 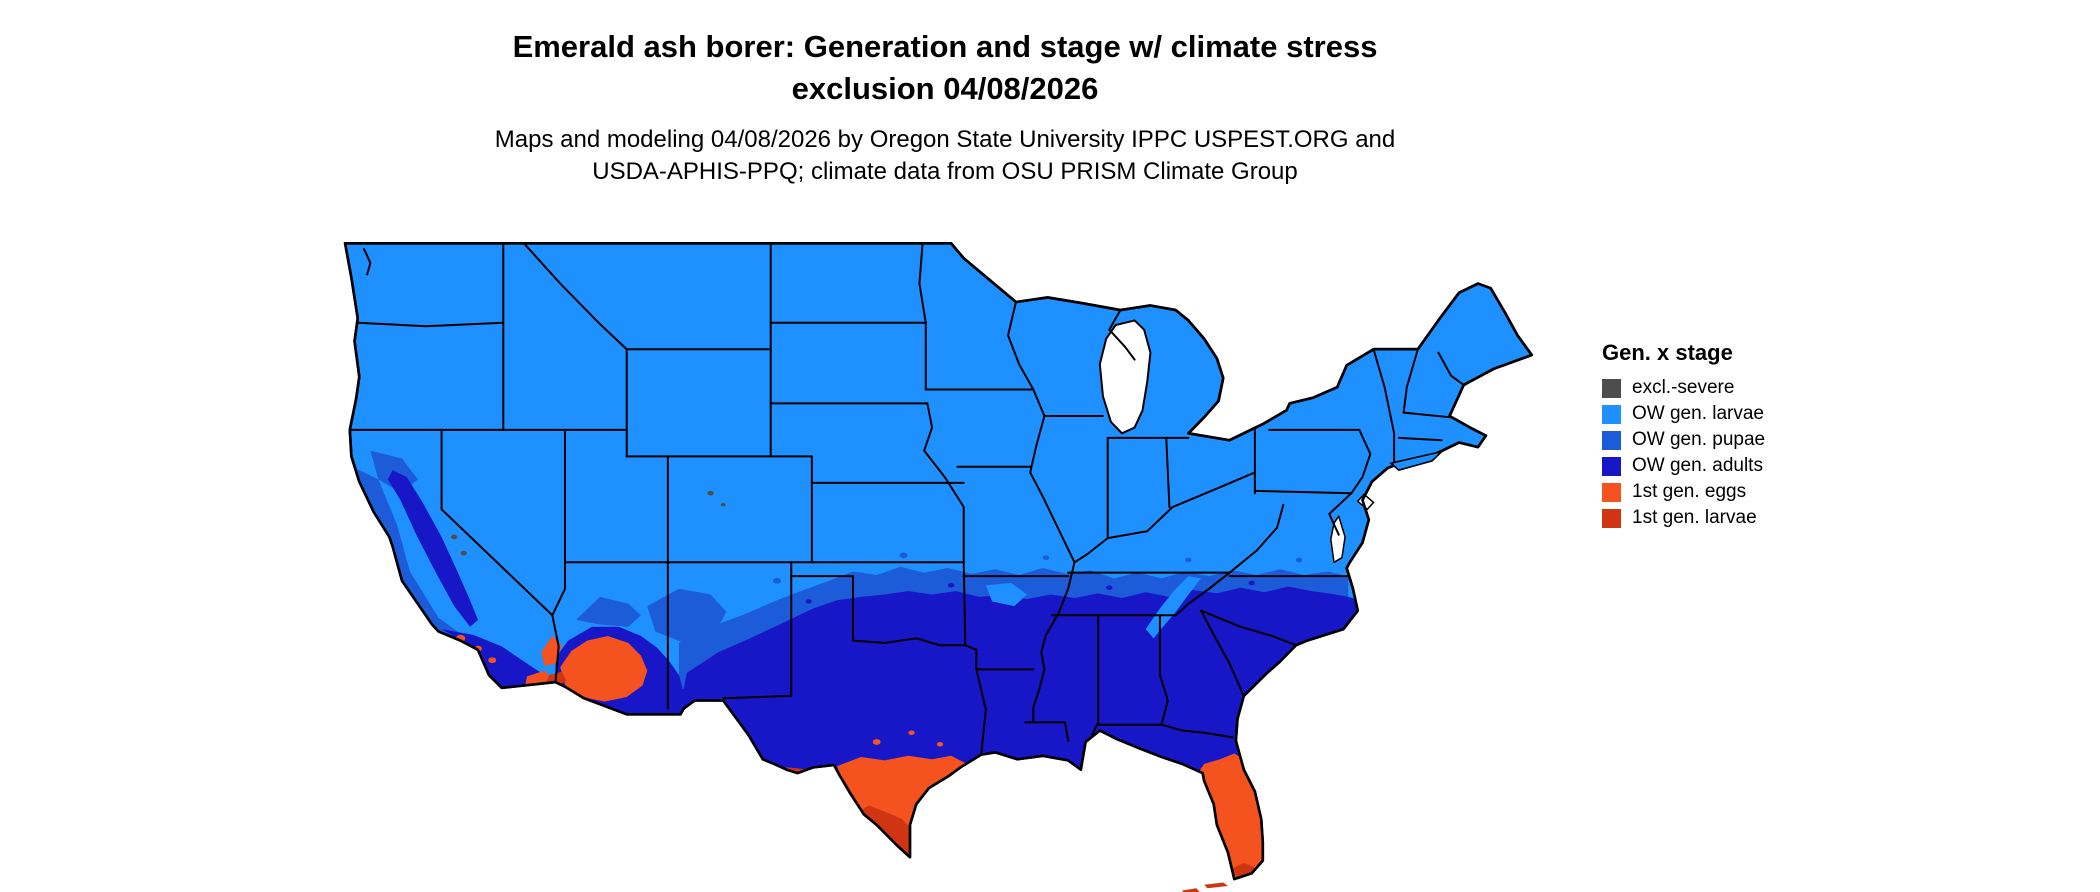 I want to click on legend-item-excl-severe: excl.-severe, so click(x=1683, y=388).